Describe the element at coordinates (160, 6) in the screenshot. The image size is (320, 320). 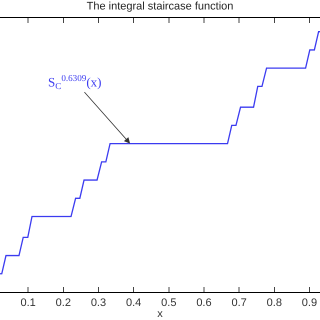
I see `chart-title: The integral staircase function` at that location.